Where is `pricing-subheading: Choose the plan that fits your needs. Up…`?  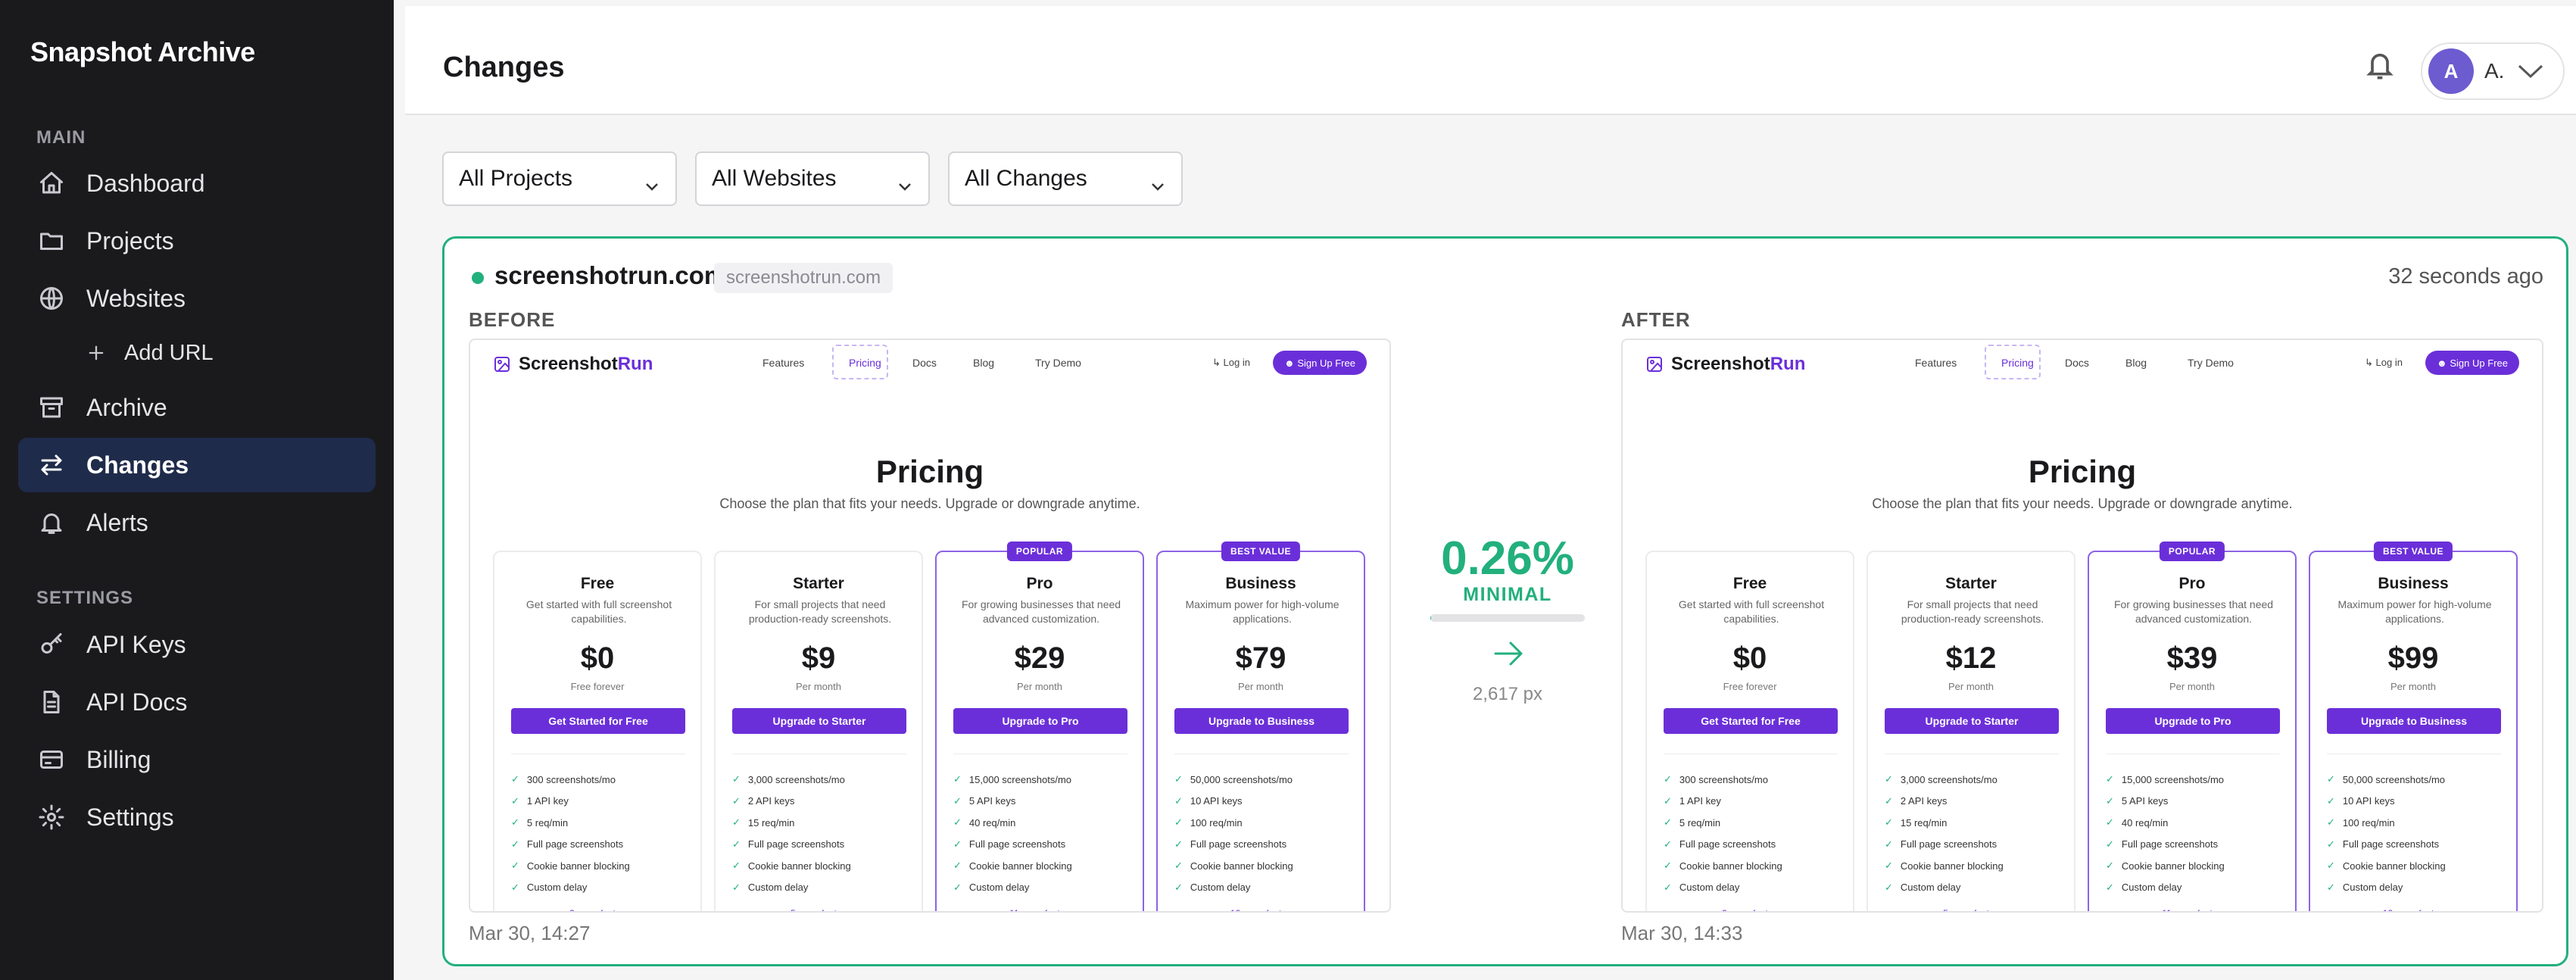 pricing-subheading: Choose the plan that fits your needs. Up… is located at coordinates (2082, 504).